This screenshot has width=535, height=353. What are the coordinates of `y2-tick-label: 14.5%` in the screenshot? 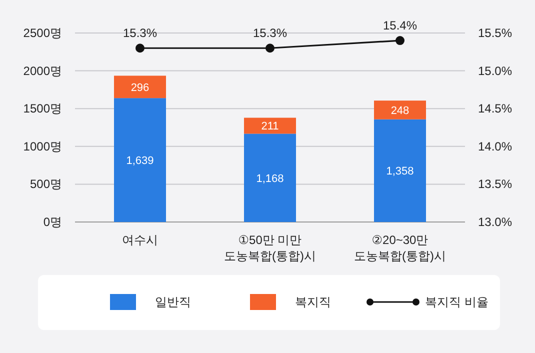 It's located at (495, 109).